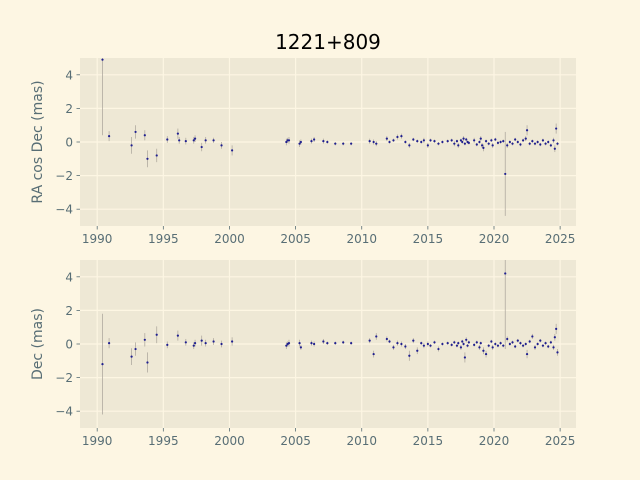 The width and height of the screenshot is (640, 480). Describe the element at coordinates (38, 141) in the screenshot. I see `ra-y-axis-label: RA cos Dec (mas)` at that location.